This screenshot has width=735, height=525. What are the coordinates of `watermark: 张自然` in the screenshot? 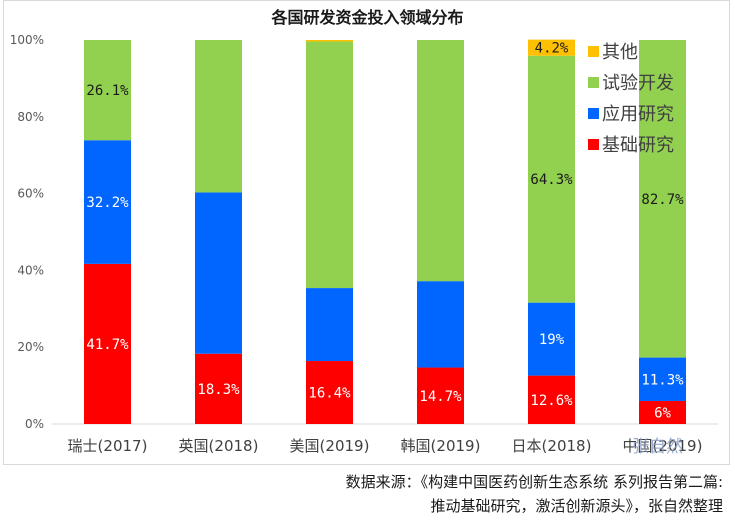 It's located at (657, 447).